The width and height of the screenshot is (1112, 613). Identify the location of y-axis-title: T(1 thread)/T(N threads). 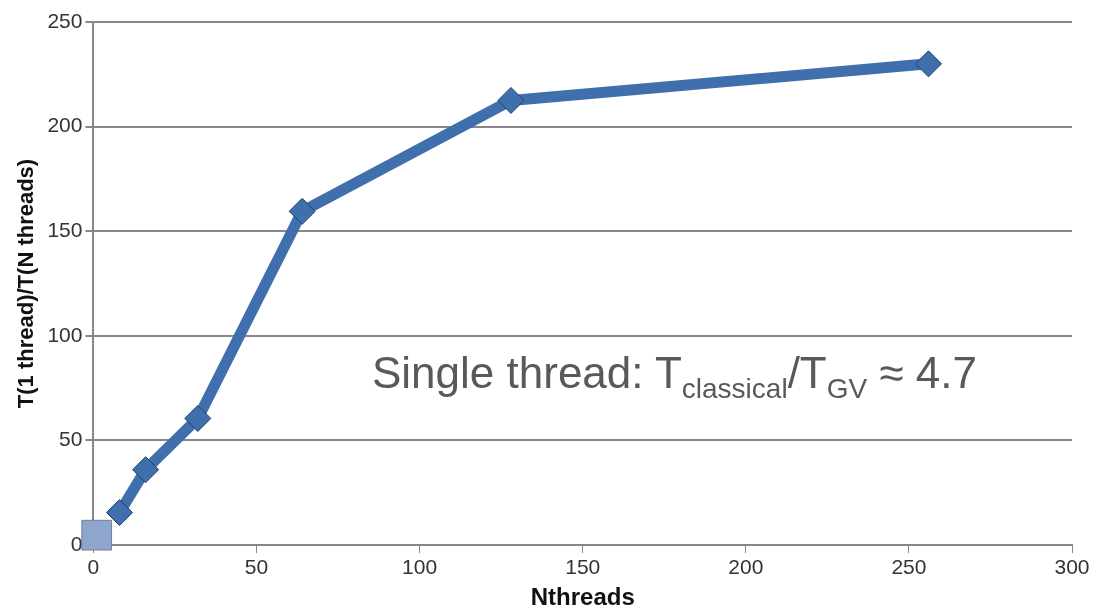
(26, 283).